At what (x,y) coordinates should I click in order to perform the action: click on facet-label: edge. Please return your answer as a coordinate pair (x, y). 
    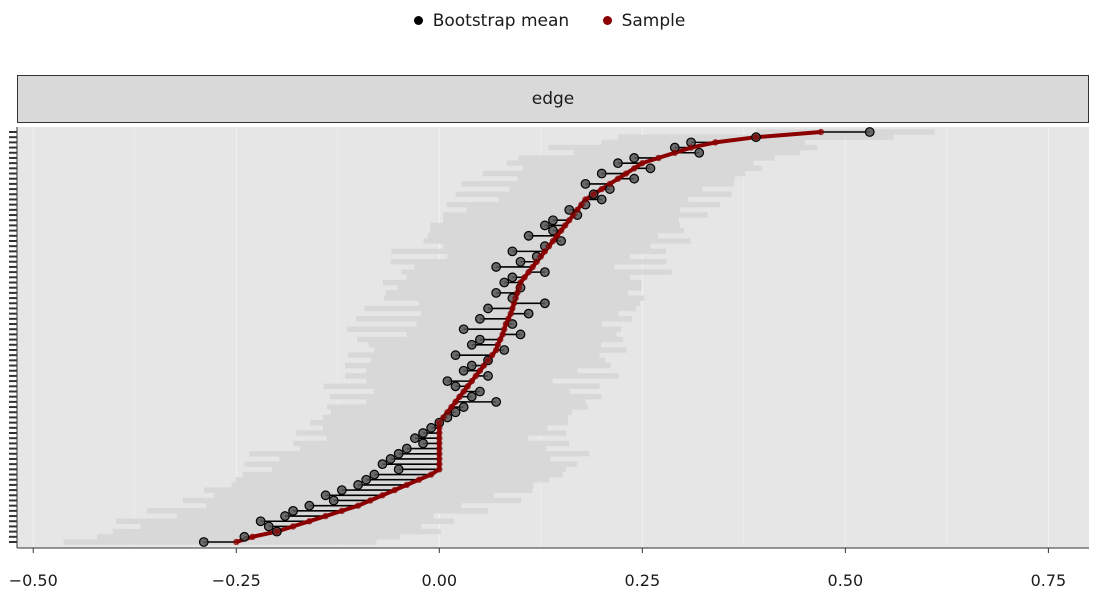
    Looking at the image, I should click on (553, 99).